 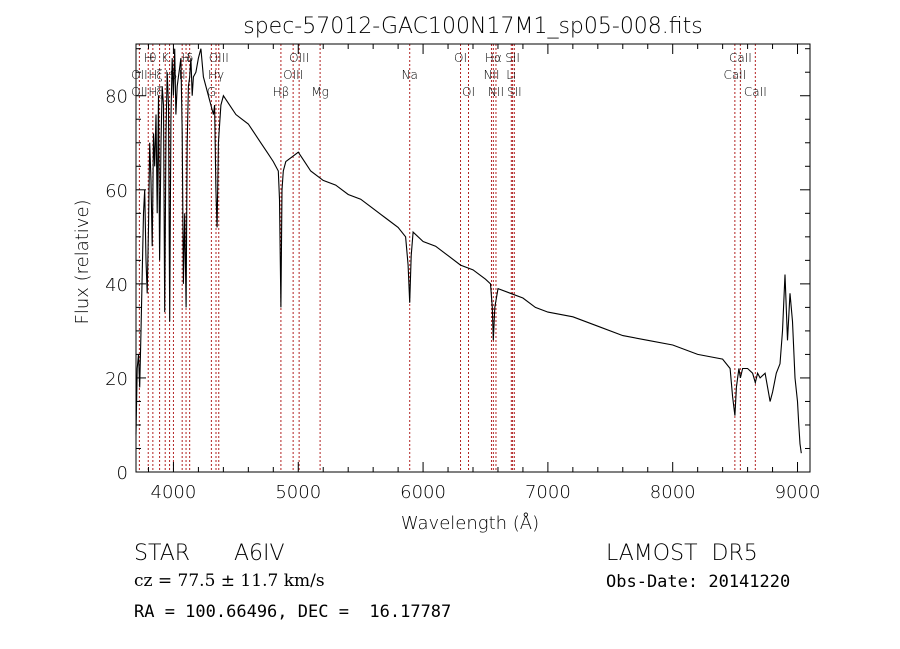 What do you see at coordinates (548, 492) in the screenshot?
I see `x-tick-label: 7000` at bounding box center [548, 492].